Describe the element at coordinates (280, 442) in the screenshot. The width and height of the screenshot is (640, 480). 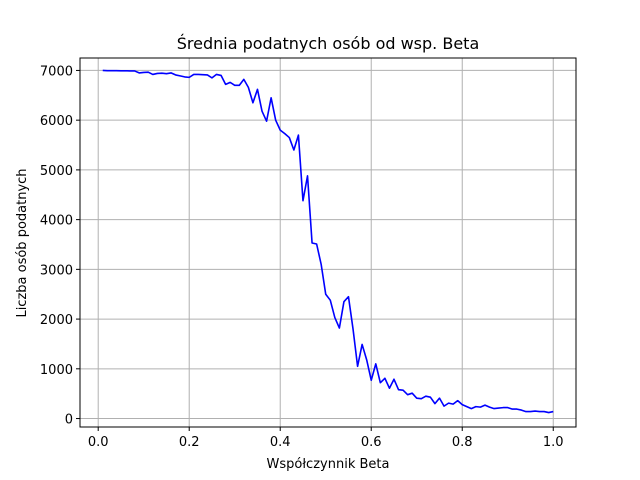
I see `x-tick-label: 0.4` at that location.